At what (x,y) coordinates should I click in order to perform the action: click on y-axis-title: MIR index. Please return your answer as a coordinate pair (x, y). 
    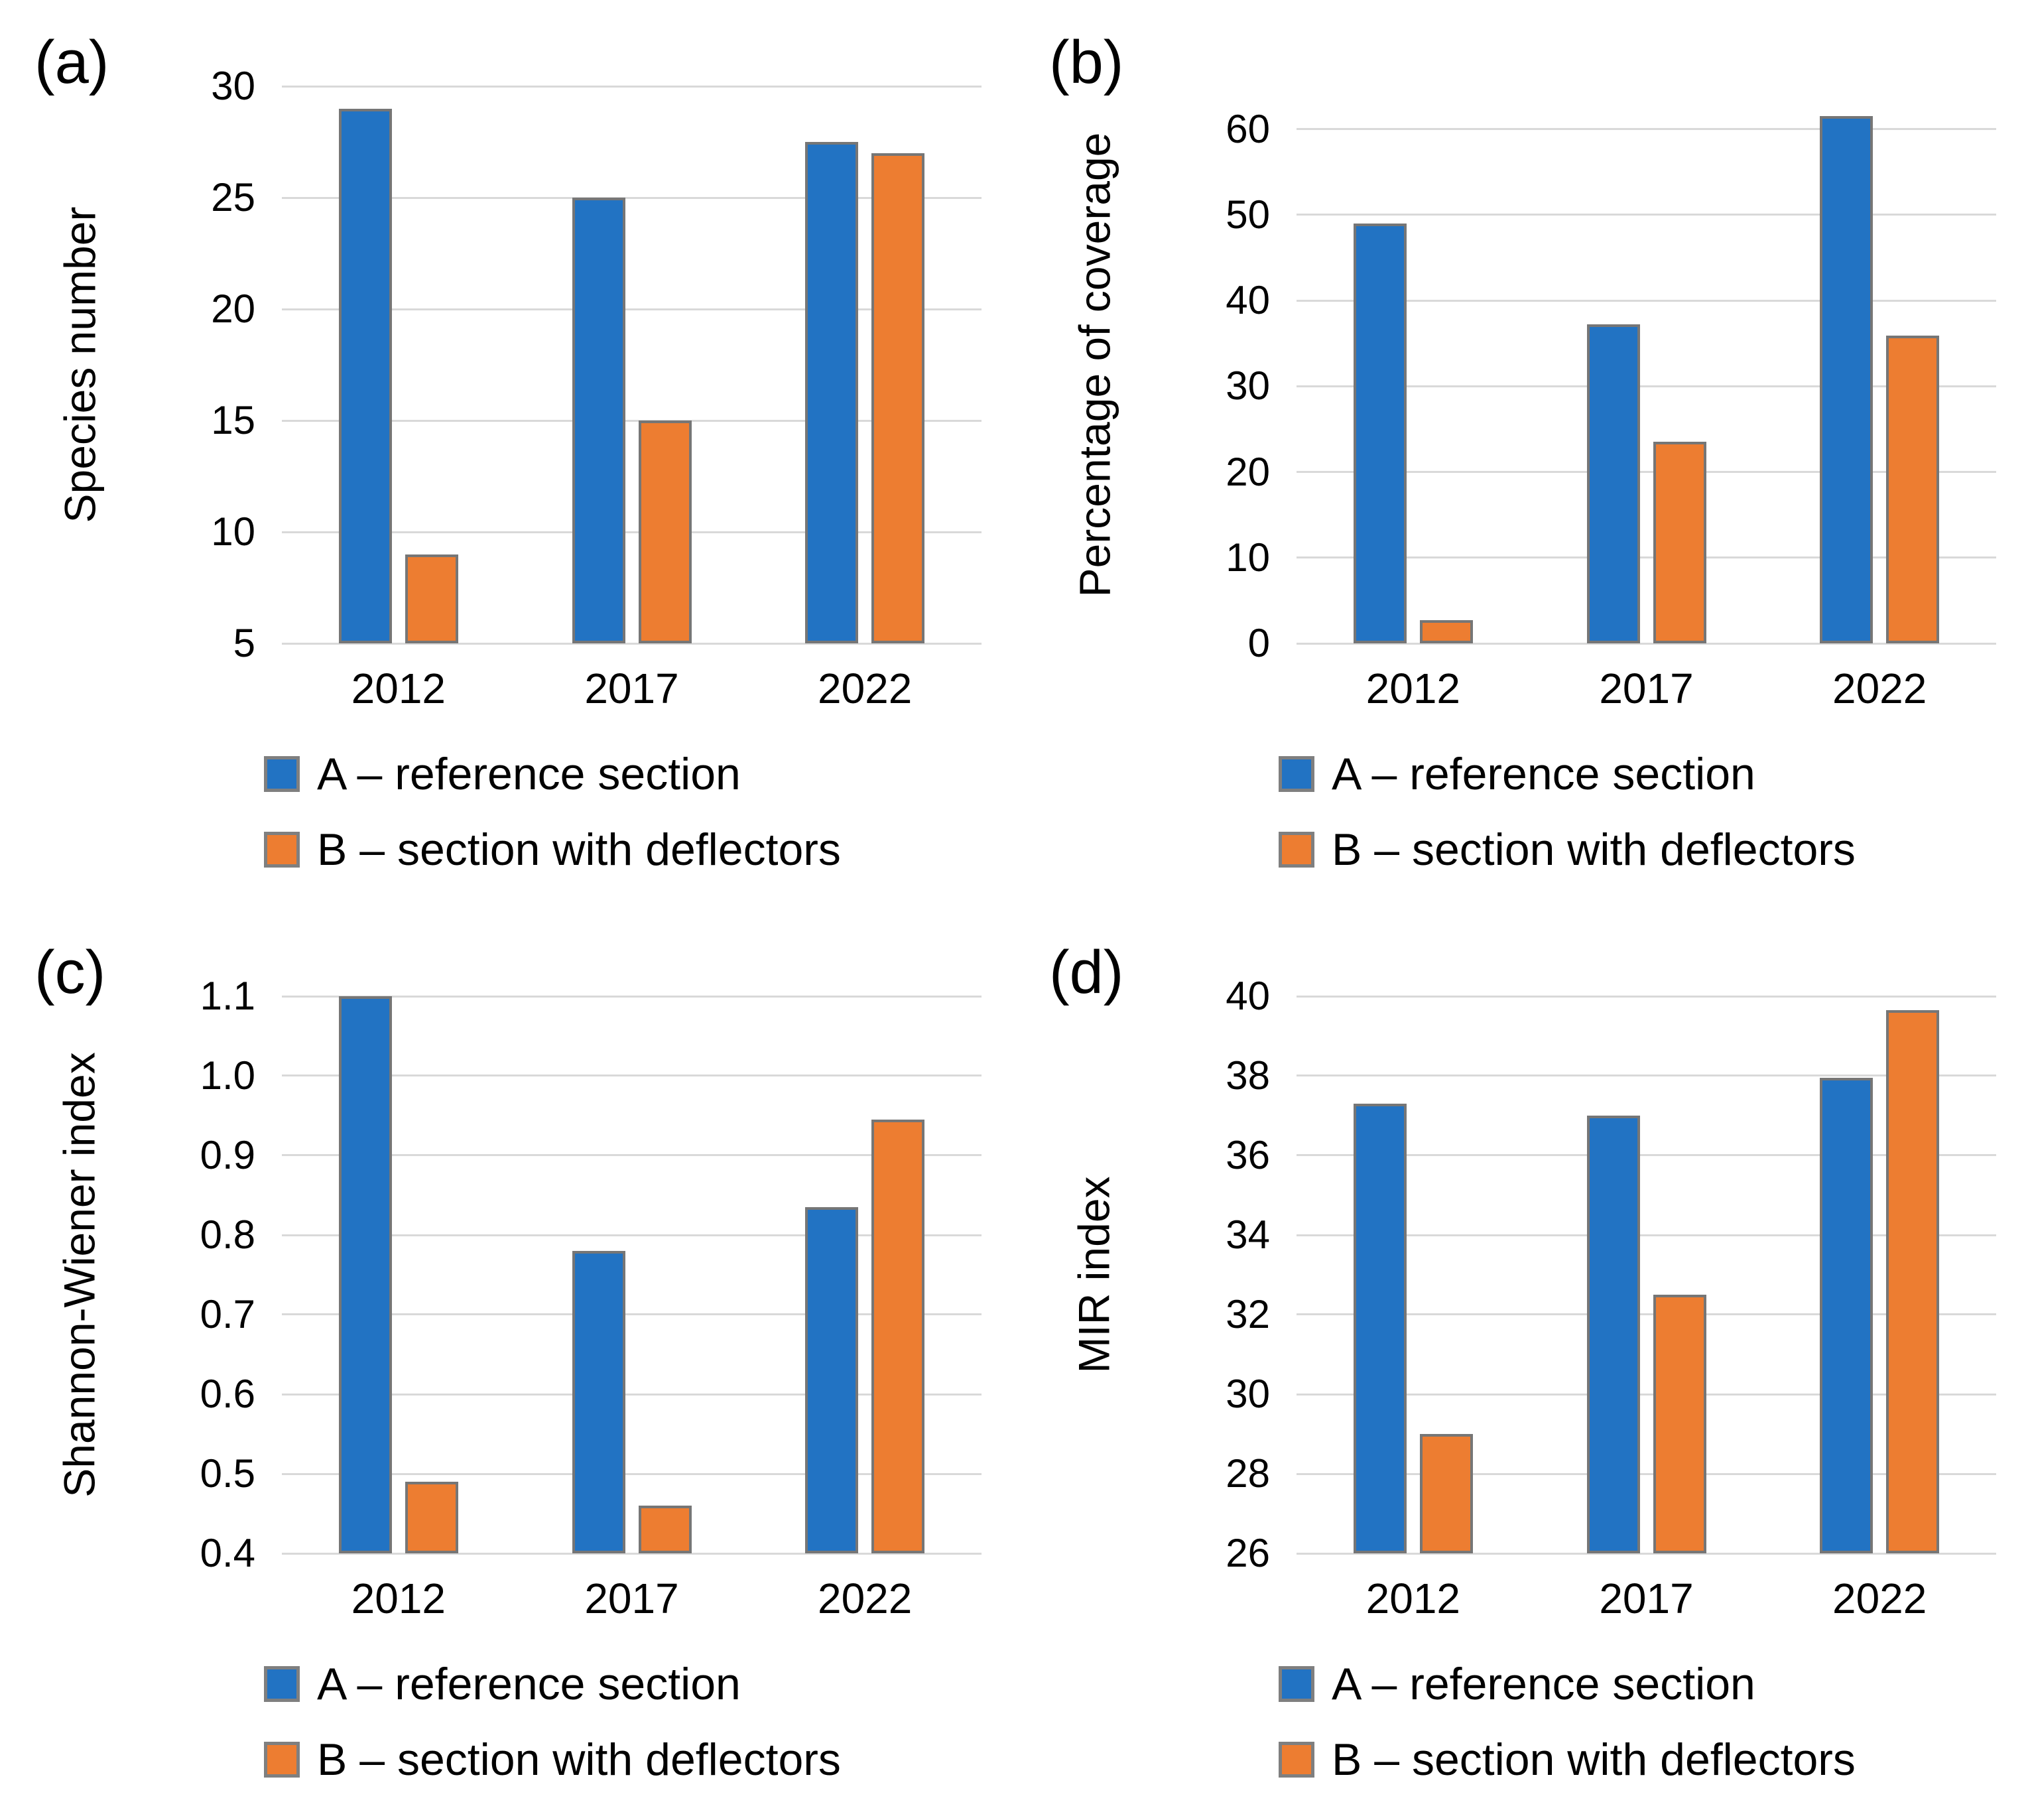
    Looking at the image, I should click on (1094, 1275).